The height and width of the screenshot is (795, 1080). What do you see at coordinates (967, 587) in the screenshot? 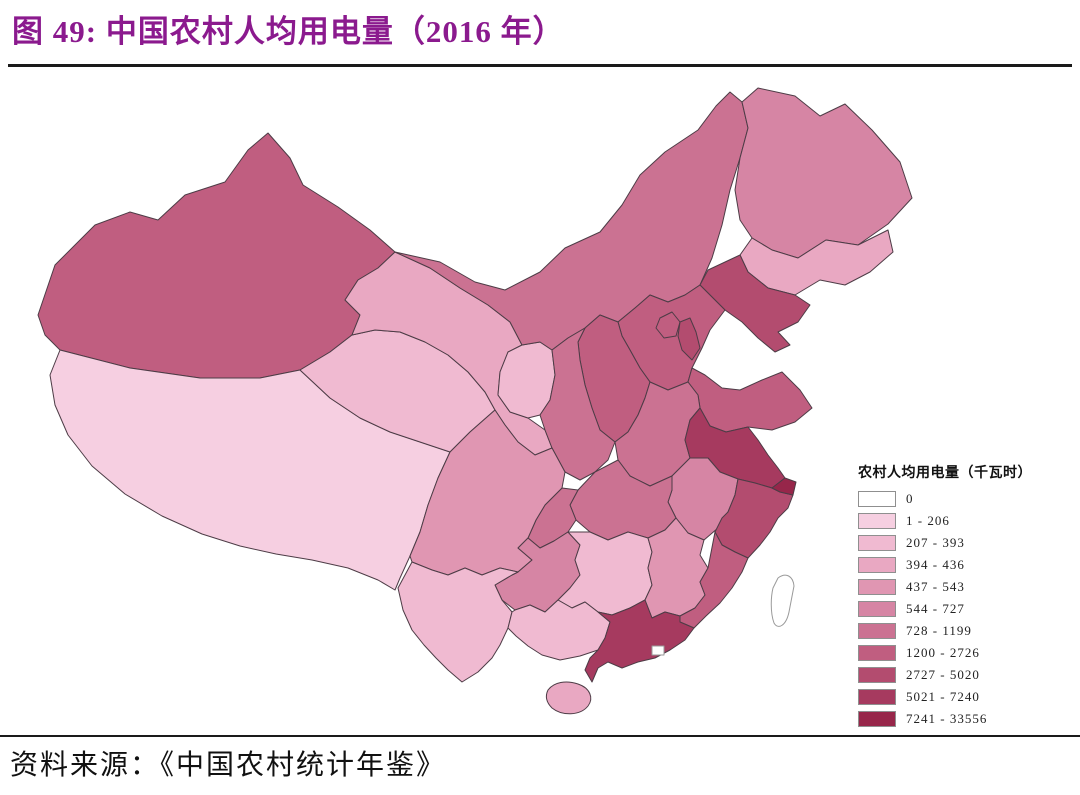
I see `legend-row: 437 - 543` at bounding box center [967, 587].